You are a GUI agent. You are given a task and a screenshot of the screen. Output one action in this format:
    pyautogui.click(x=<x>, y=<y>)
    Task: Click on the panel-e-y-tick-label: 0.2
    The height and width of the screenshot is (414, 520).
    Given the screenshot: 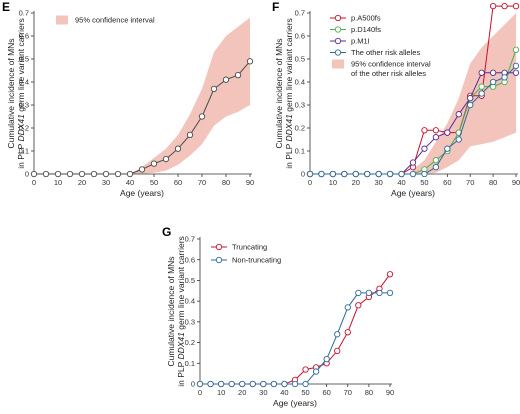 What is the action you would take?
    pyautogui.click(x=24, y=128)
    